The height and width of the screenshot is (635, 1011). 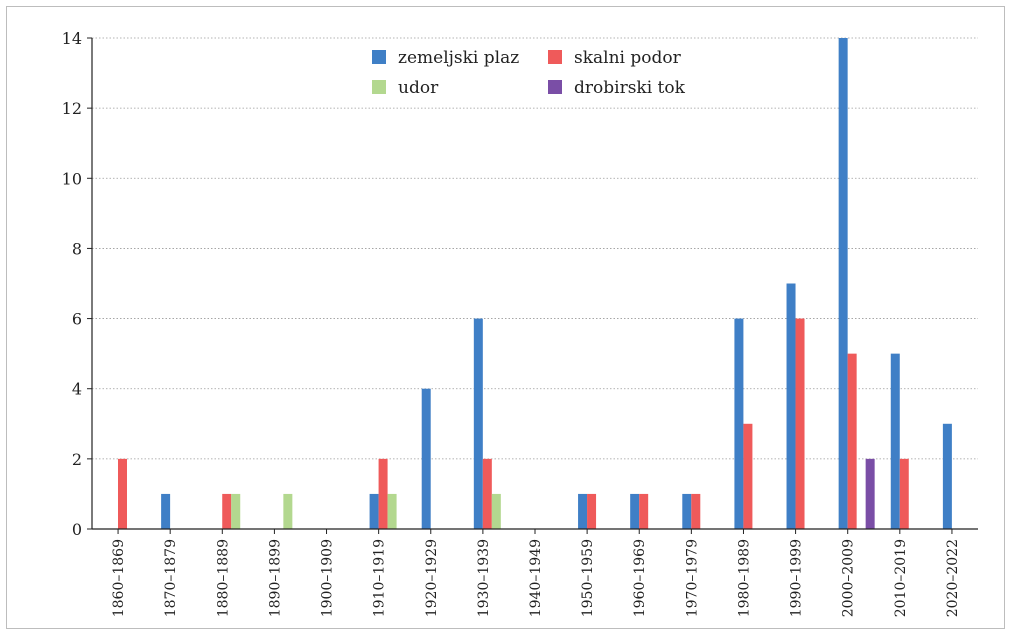 I want to click on y-tick-label: 6, so click(x=77, y=319).